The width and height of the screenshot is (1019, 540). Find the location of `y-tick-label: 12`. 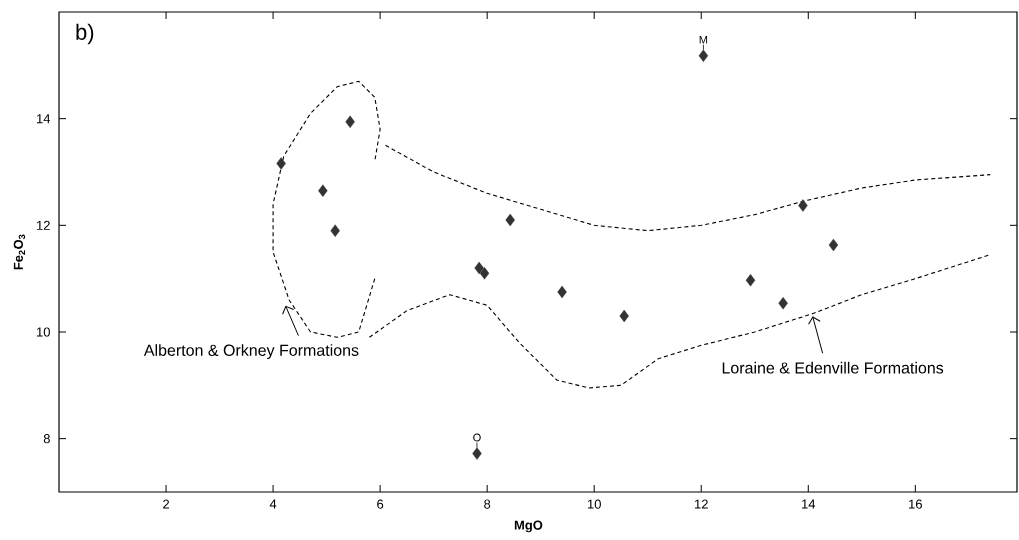

y-tick-label: 12 is located at coordinates (43, 225).